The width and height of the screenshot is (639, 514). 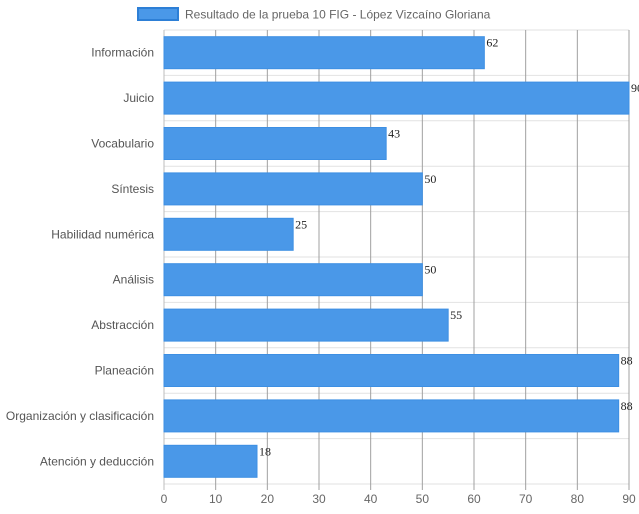 I want to click on value-label: 25, so click(x=301, y=224).